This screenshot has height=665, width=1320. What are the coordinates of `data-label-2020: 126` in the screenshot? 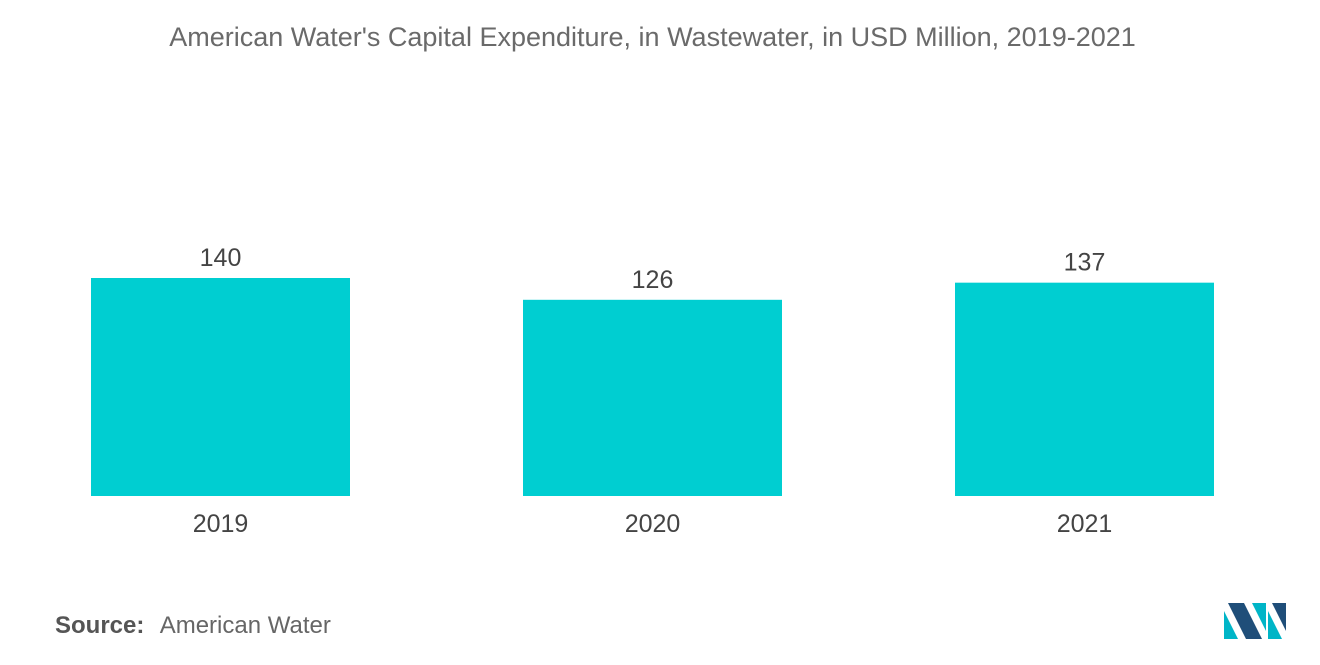 It's located at (653, 280).